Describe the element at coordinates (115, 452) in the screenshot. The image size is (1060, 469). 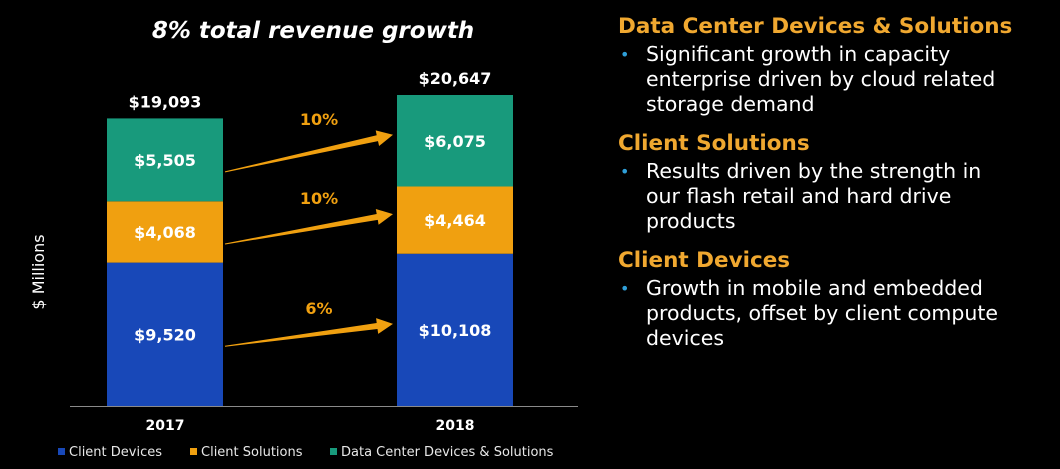
I see `legend-label: Client Devices` at that location.